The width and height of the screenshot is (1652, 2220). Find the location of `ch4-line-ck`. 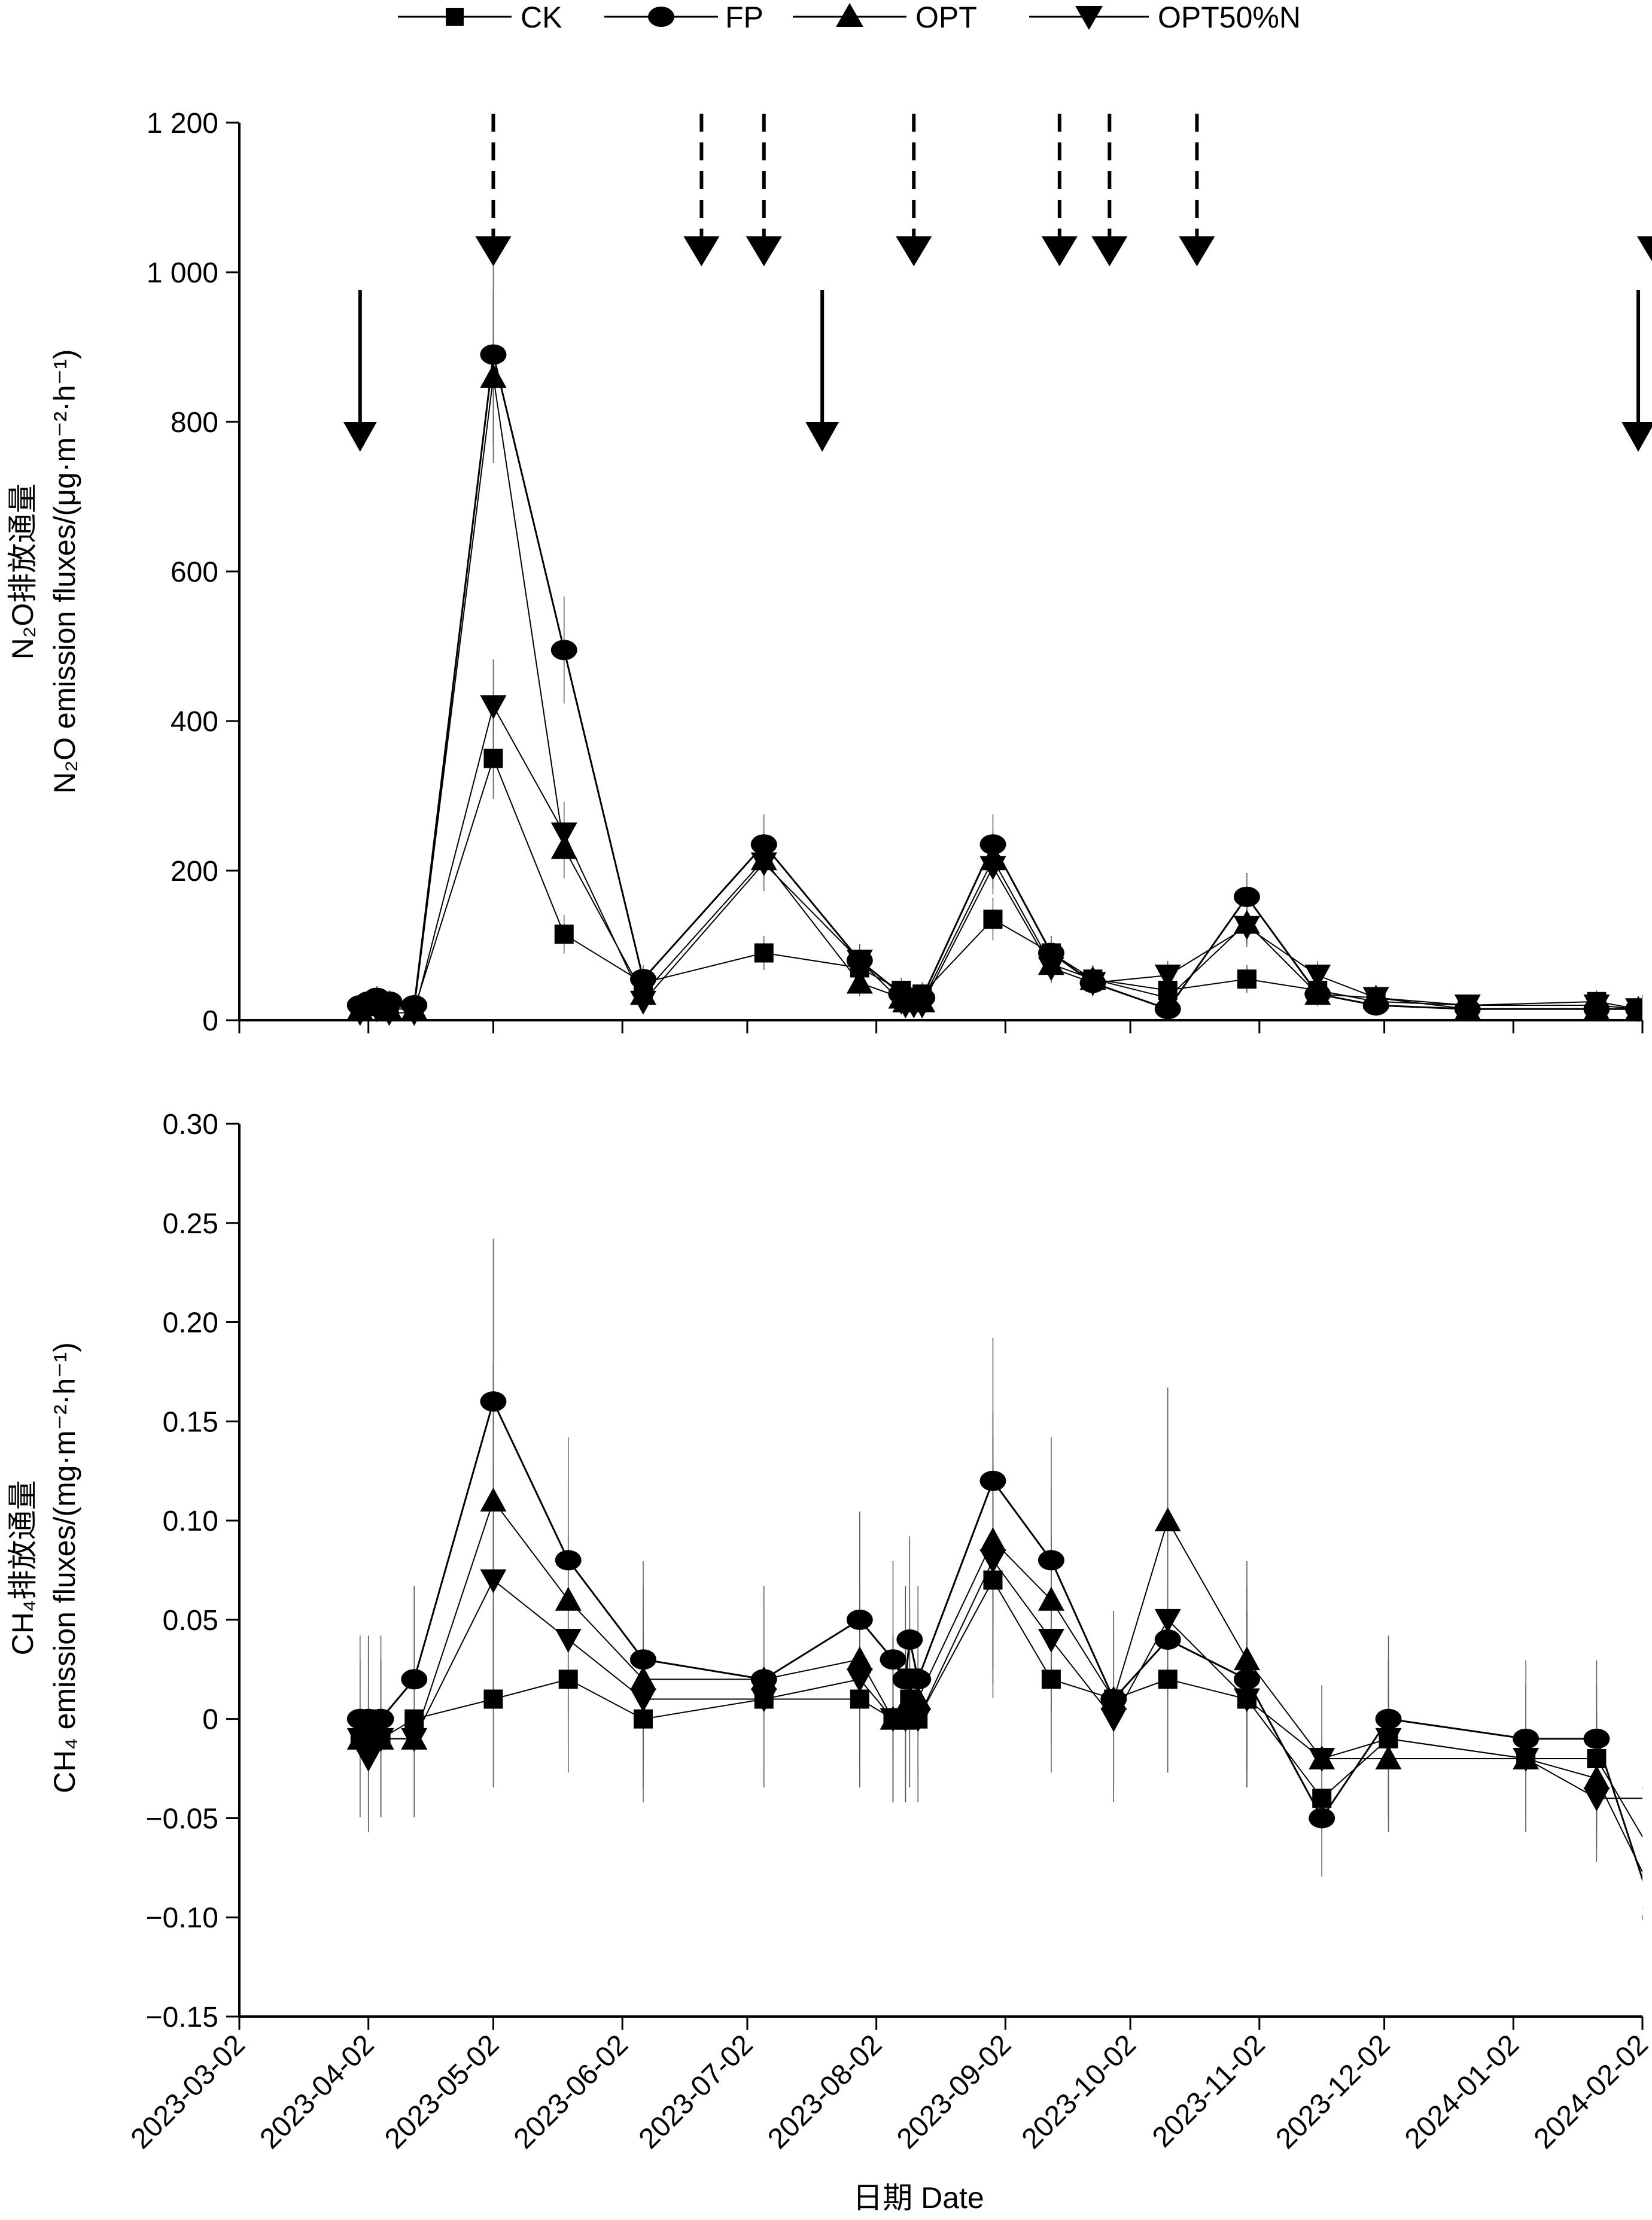

ch4-line-ck is located at coordinates (1001, 1708).